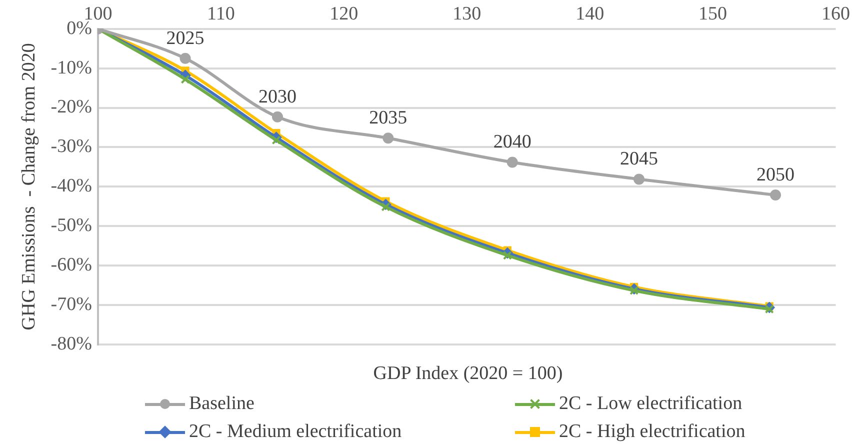 The width and height of the screenshot is (853, 445). I want to click on legend-label: 2C - Low electrification, so click(650, 404).